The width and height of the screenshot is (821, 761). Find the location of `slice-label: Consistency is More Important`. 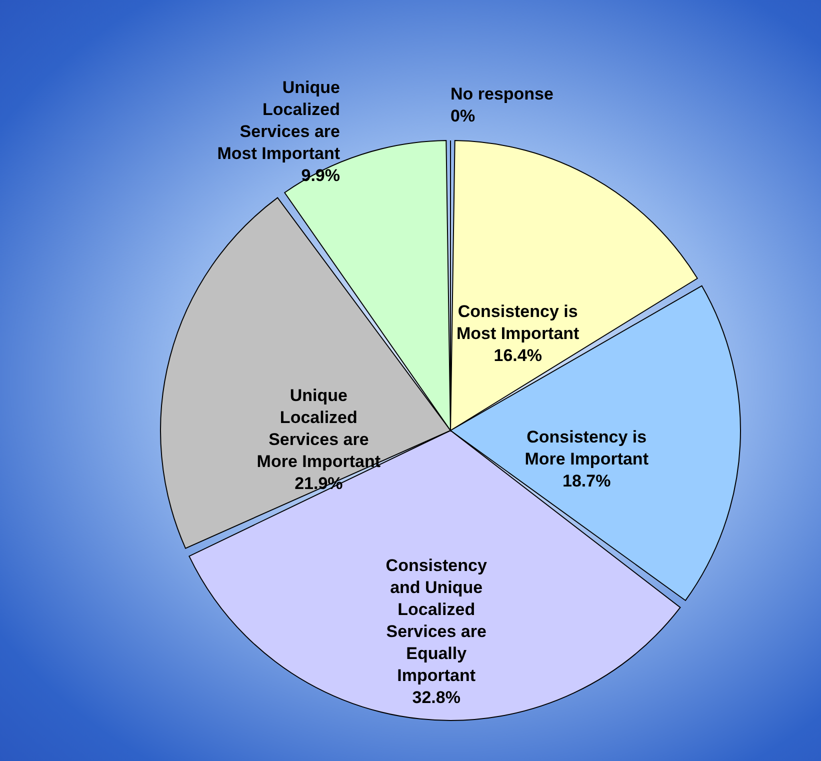

slice-label: Consistency is More Important is located at coordinates (586, 448).